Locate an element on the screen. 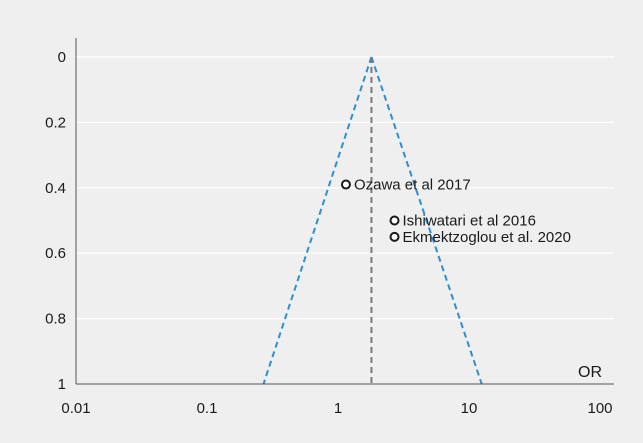 The image size is (643, 443). x-axis-title: OR is located at coordinates (590, 372).